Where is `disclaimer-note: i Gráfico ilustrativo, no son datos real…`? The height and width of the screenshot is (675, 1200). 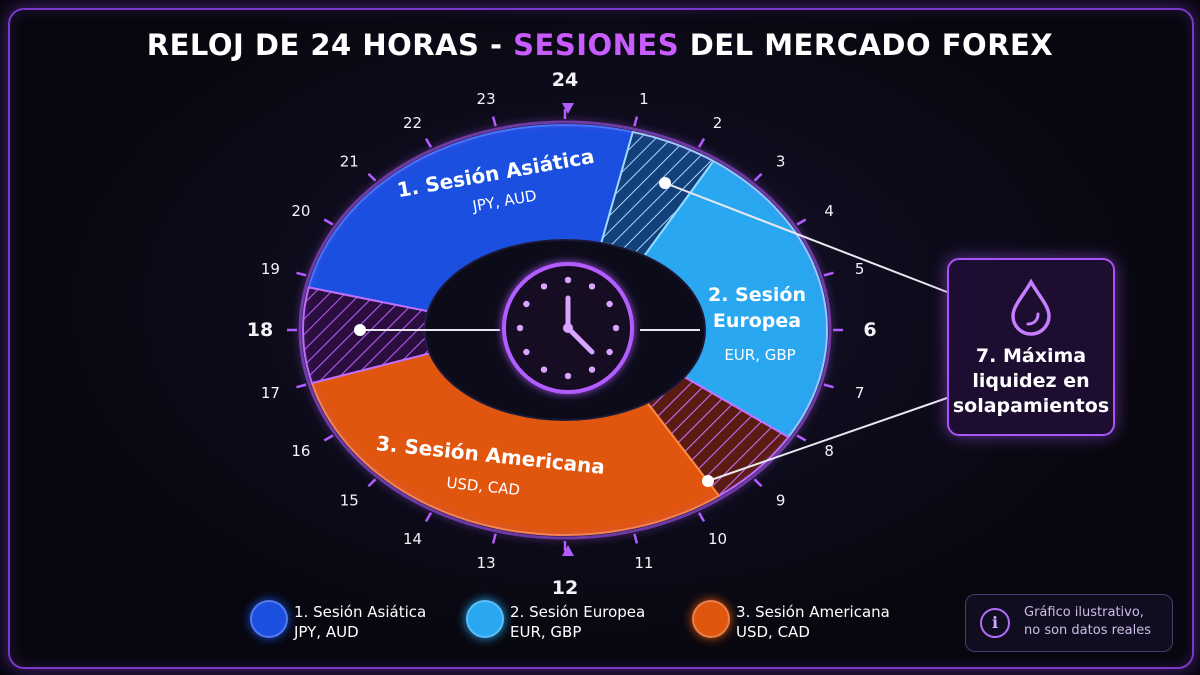
disclaimer-note: i Gráfico ilustrativo, no son datos real… is located at coordinates (1069, 623).